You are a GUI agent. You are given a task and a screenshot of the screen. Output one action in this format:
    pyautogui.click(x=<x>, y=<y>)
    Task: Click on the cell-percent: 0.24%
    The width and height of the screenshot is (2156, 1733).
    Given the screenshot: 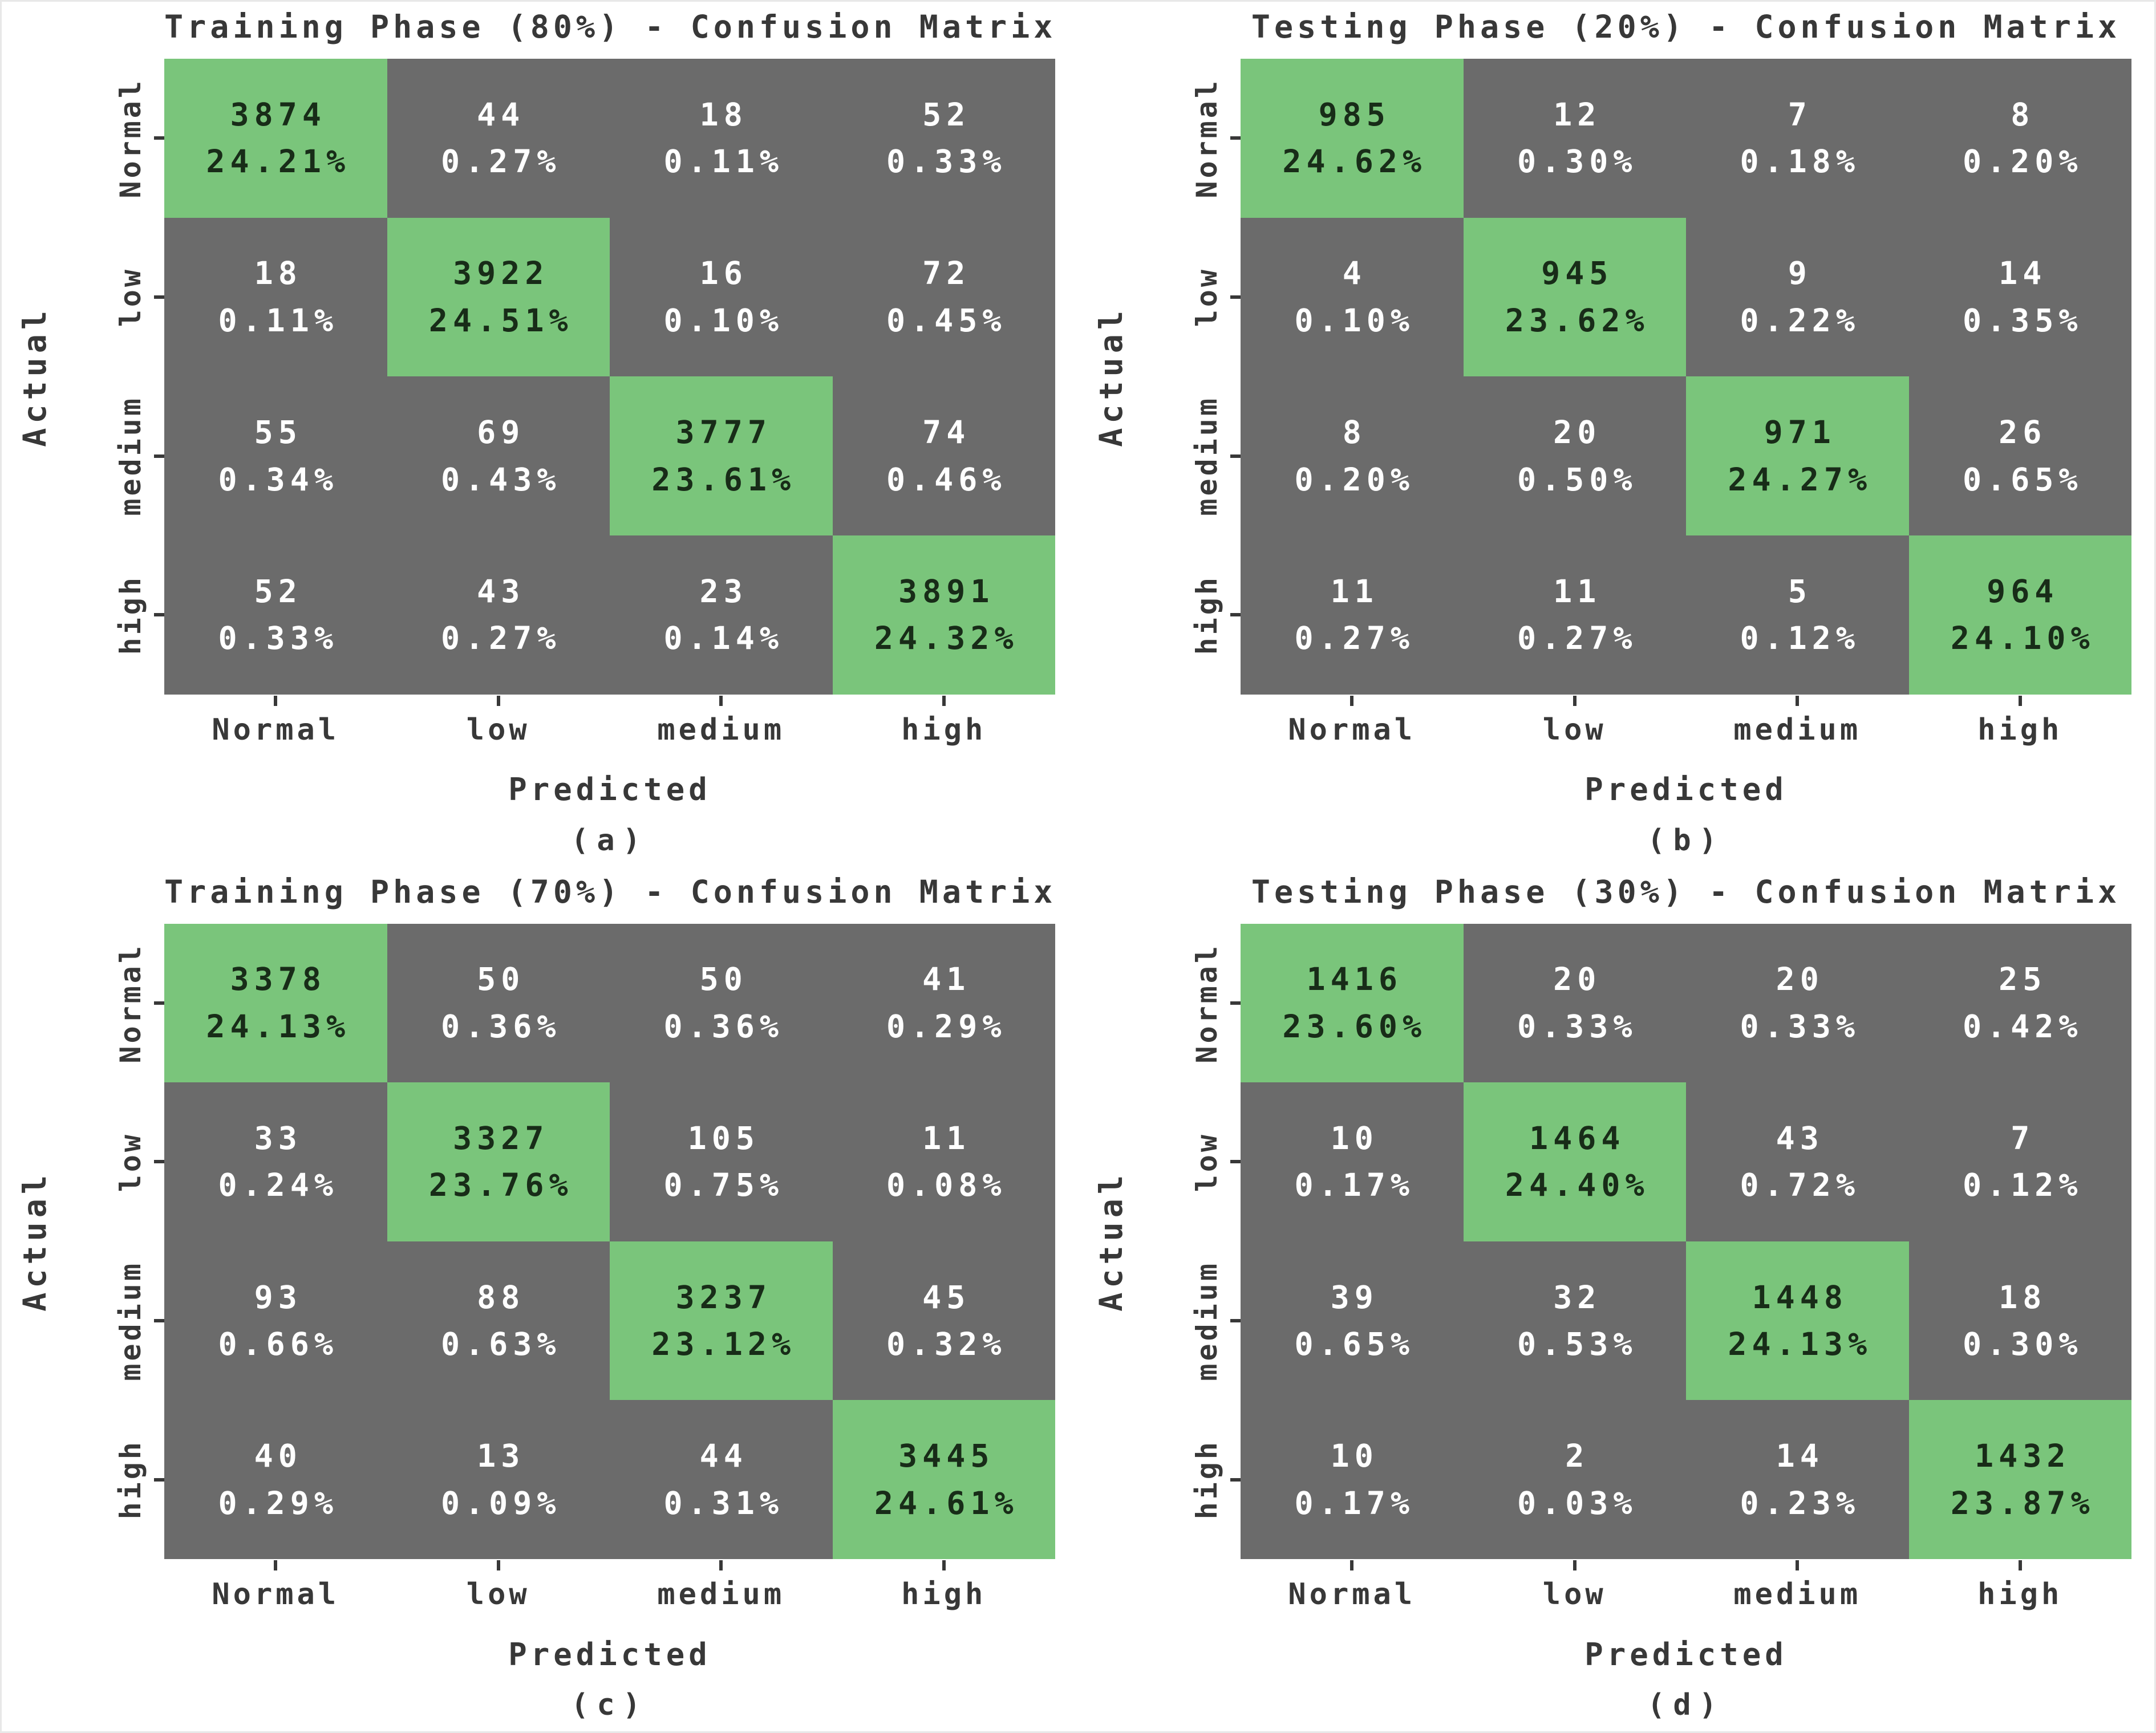 What is the action you would take?
    pyautogui.click(x=279, y=1185)
    